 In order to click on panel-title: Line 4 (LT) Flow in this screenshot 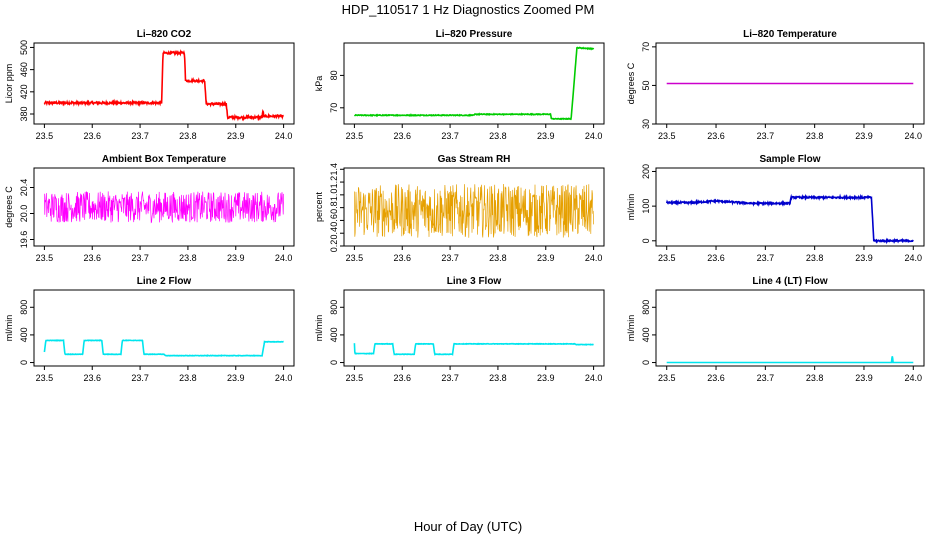, I will do `click(790, 281)`.